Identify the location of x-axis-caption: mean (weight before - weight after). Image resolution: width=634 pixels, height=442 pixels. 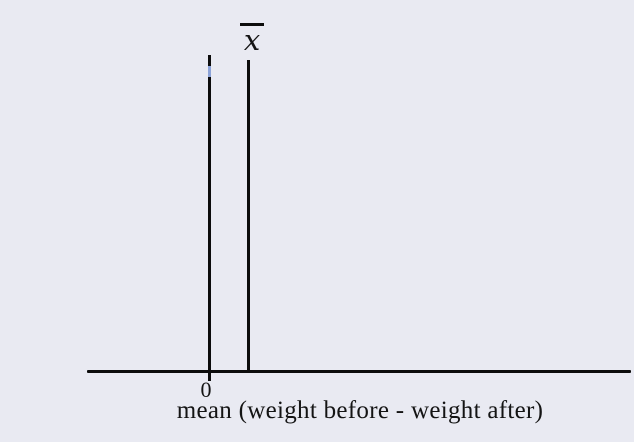
(360, 410).